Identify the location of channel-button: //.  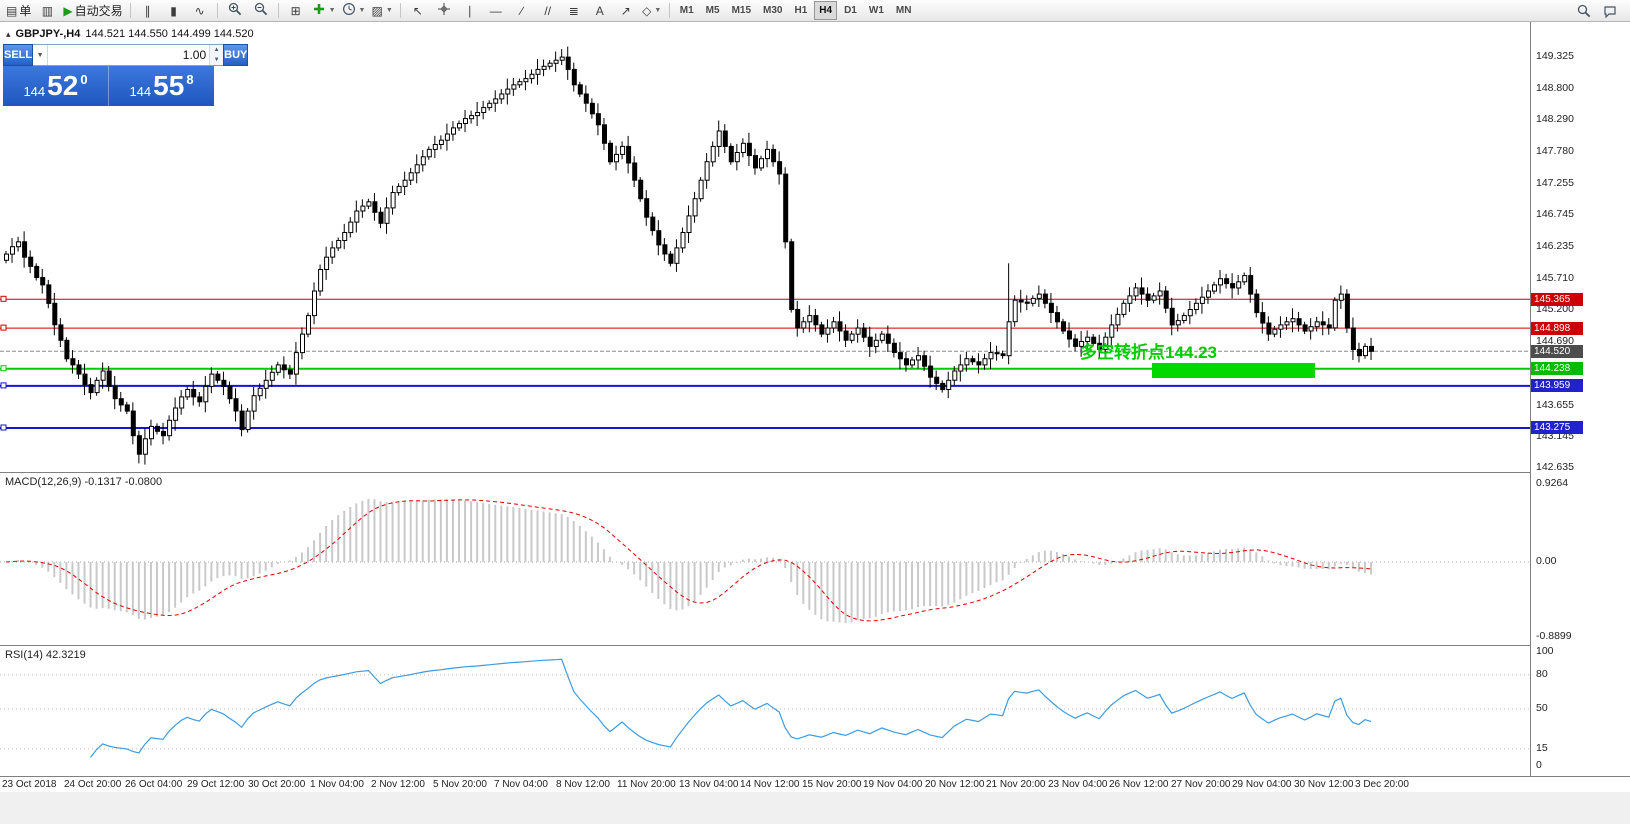
(548, 11).